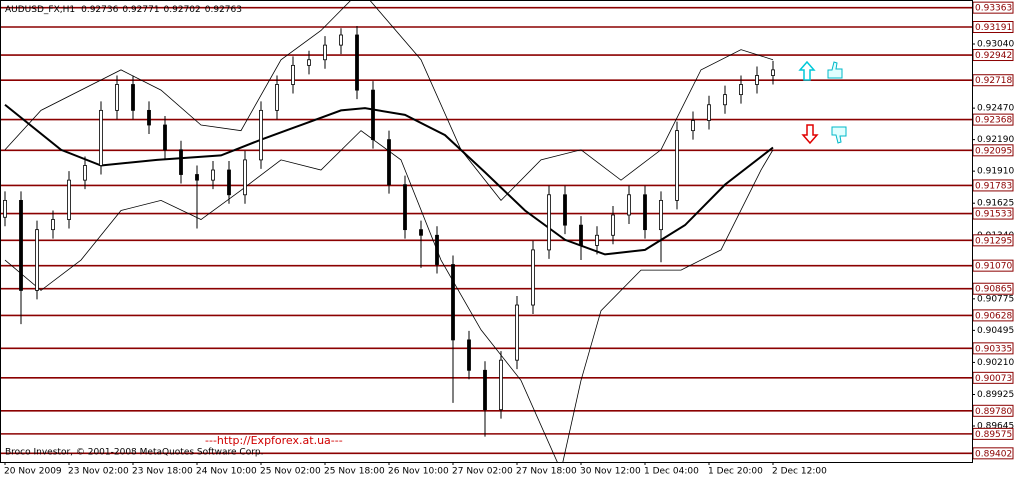  I want to click on level-label: 0.92942, so click(993, 56).